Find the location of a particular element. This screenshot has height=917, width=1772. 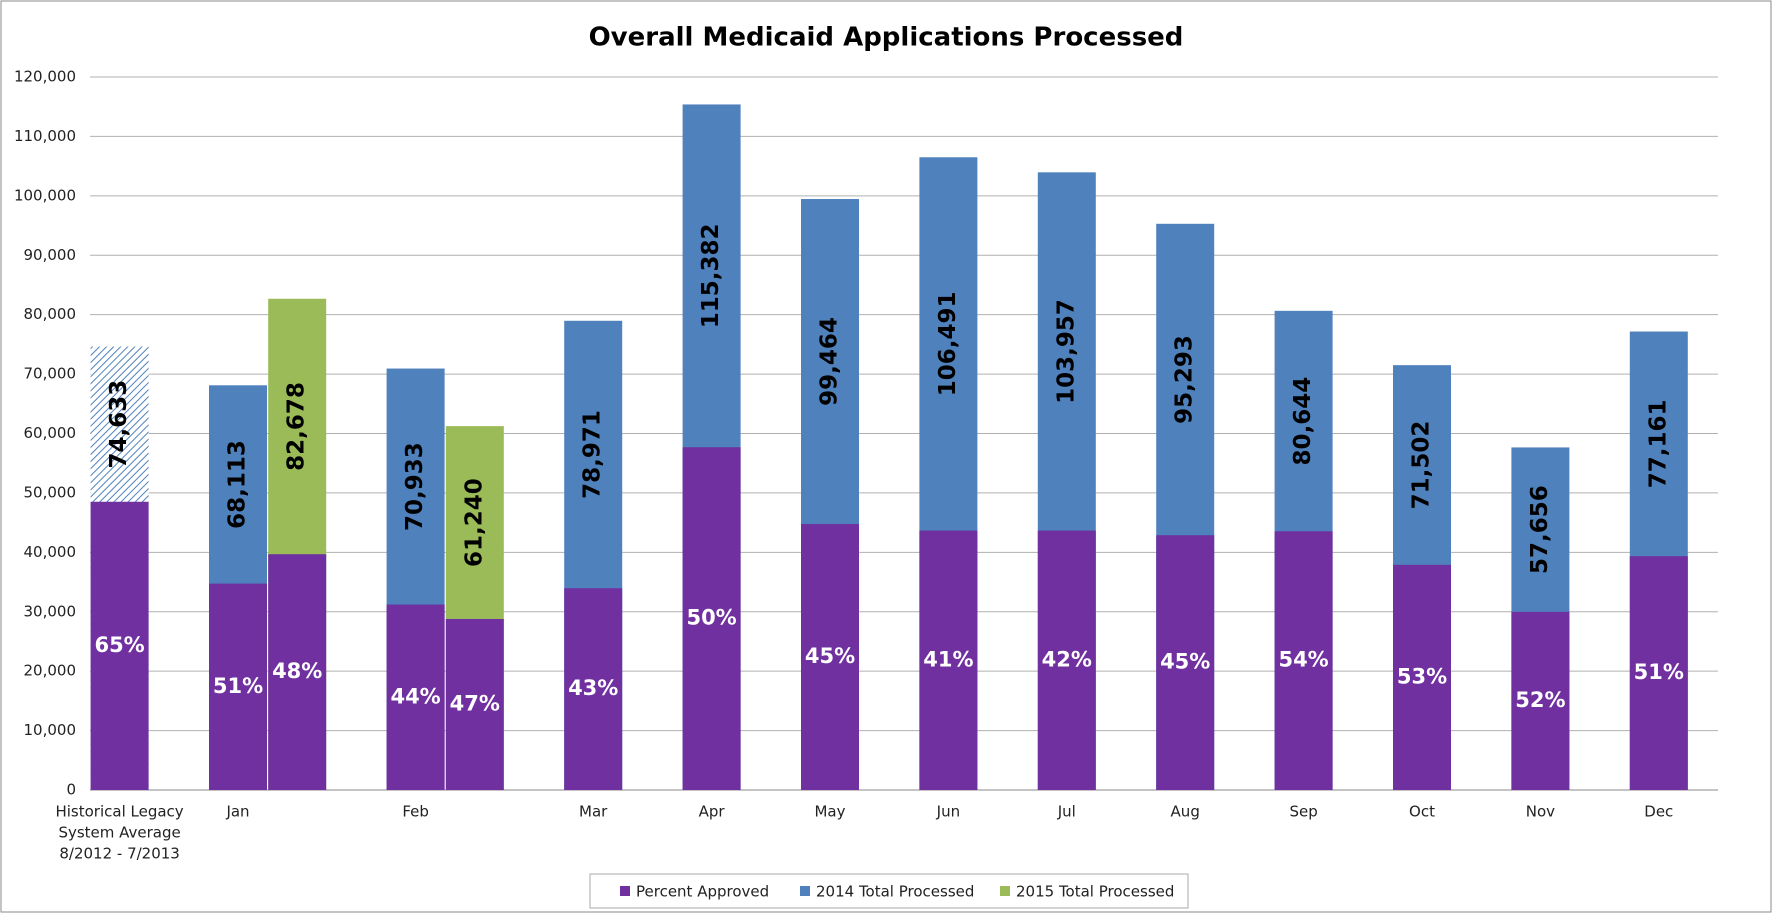

y-tick-label: 100,000 is located at coordinates (45, 195).